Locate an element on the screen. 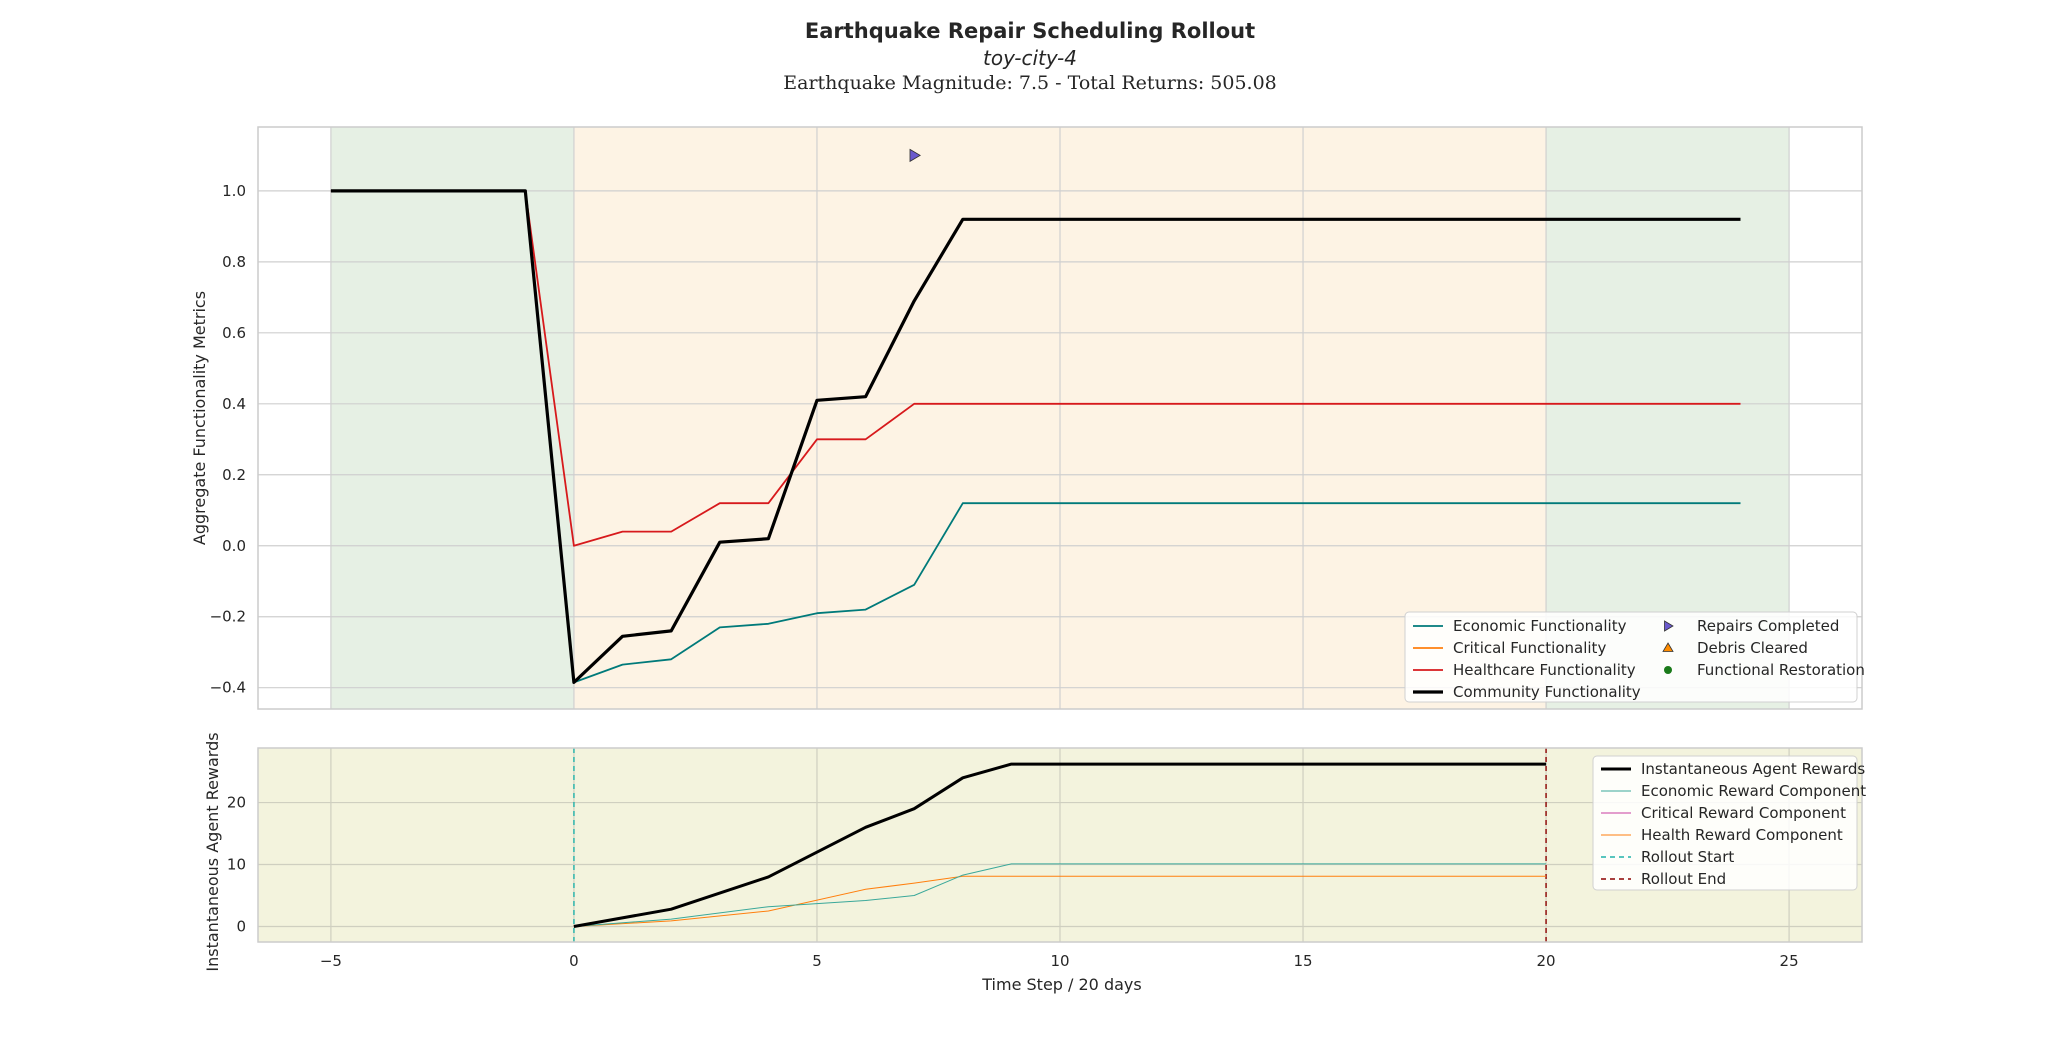 The height and width of the screenshot is (1047, 2048). legend-label-functional-restoration: Functional Restoration is located at coordinates (1781, 670).